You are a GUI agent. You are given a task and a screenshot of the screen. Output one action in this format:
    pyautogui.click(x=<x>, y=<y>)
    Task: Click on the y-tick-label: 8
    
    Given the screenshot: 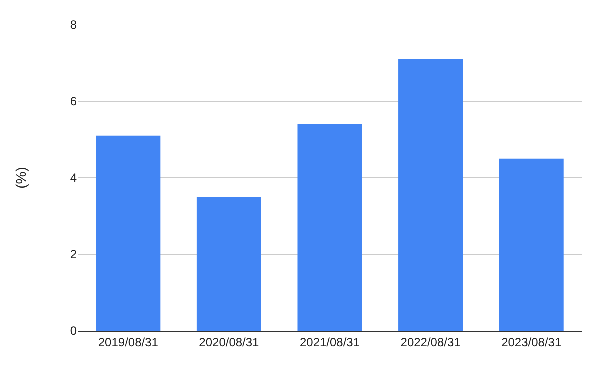 What is the action you would take?
    pyautogui.click(x=74, y=25)
    